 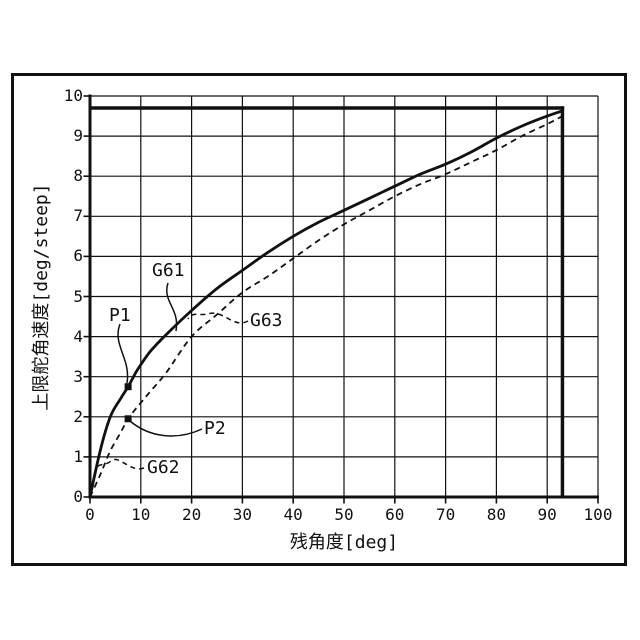 I want to click on y-tick-label: 9, so click(x=78, y=136).